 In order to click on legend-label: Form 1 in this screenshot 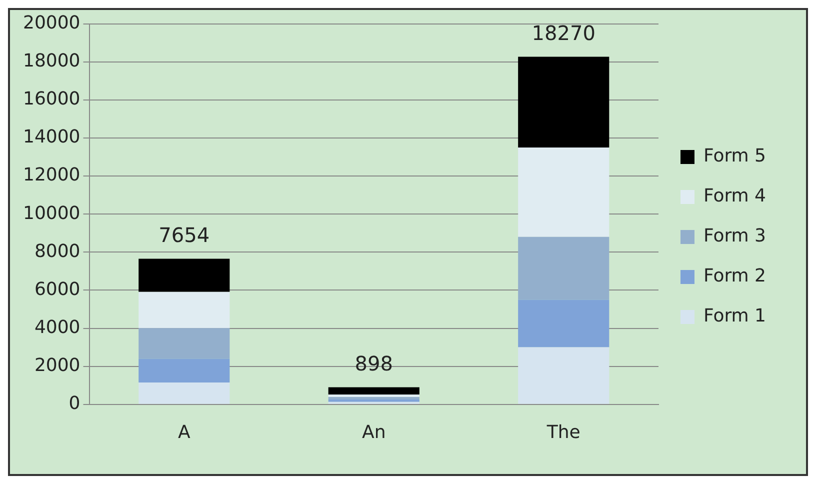, I will do `click(734, 316)`.